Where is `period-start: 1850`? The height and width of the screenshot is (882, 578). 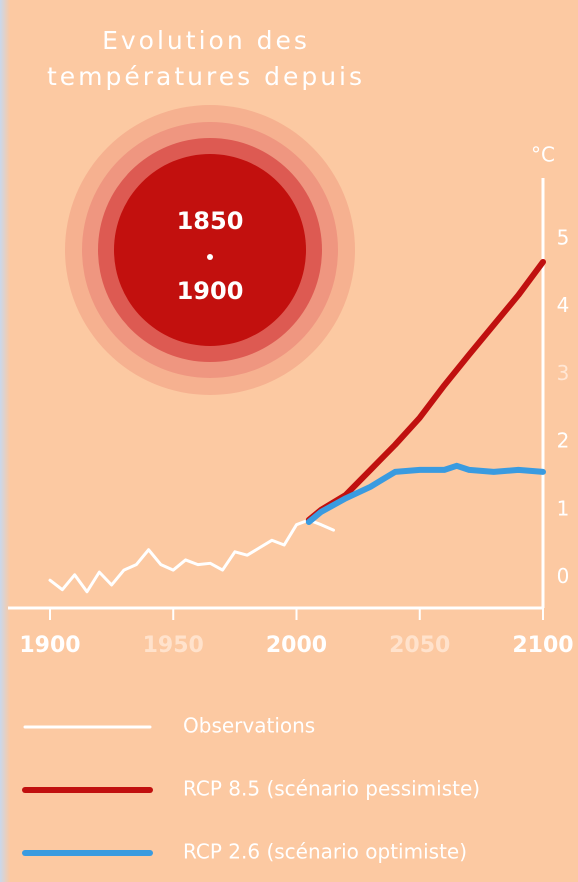 period-start: 1850 is located at coordinates (210, 221).